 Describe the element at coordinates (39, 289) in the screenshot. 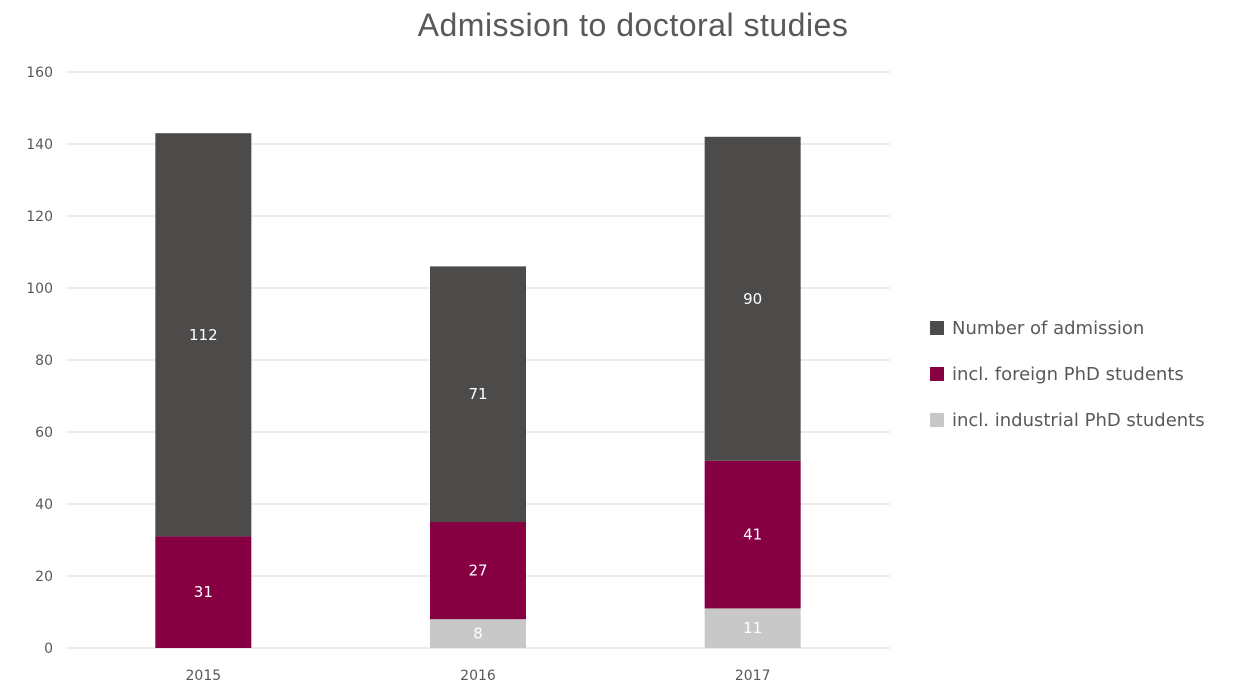

I see `y-tick-label: 100` at that location.